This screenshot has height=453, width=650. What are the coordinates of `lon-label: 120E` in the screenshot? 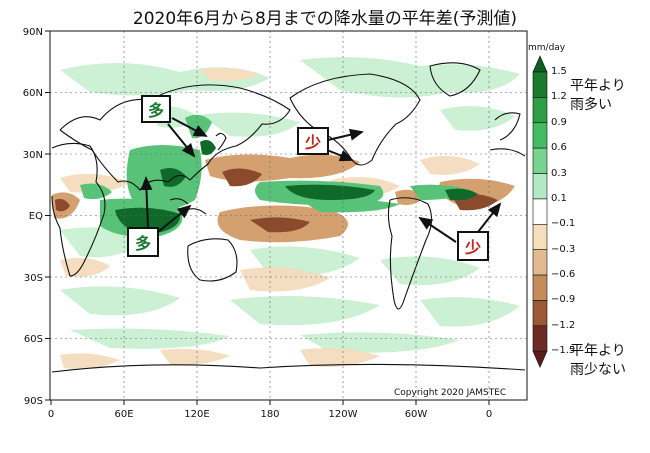 It's located at (196, 414).